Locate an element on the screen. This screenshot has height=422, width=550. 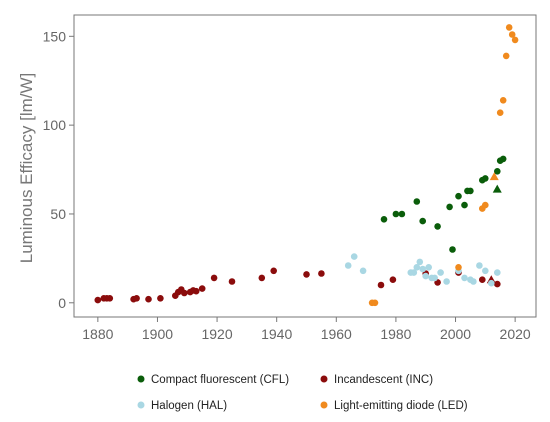
legend-label: Light-emitting diode (LED) is located at coordinates (401, 406).